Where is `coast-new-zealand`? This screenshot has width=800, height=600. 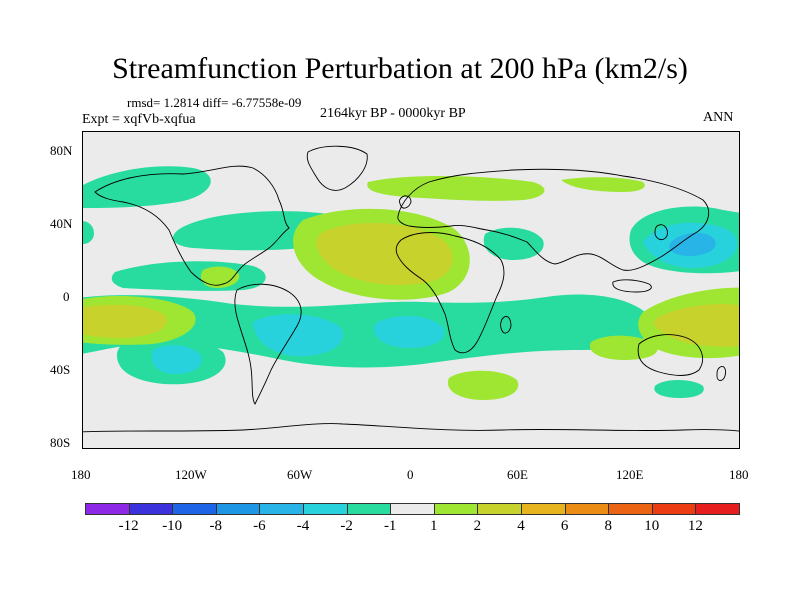 coast-new-zealand is located at coordinates (721, 373).